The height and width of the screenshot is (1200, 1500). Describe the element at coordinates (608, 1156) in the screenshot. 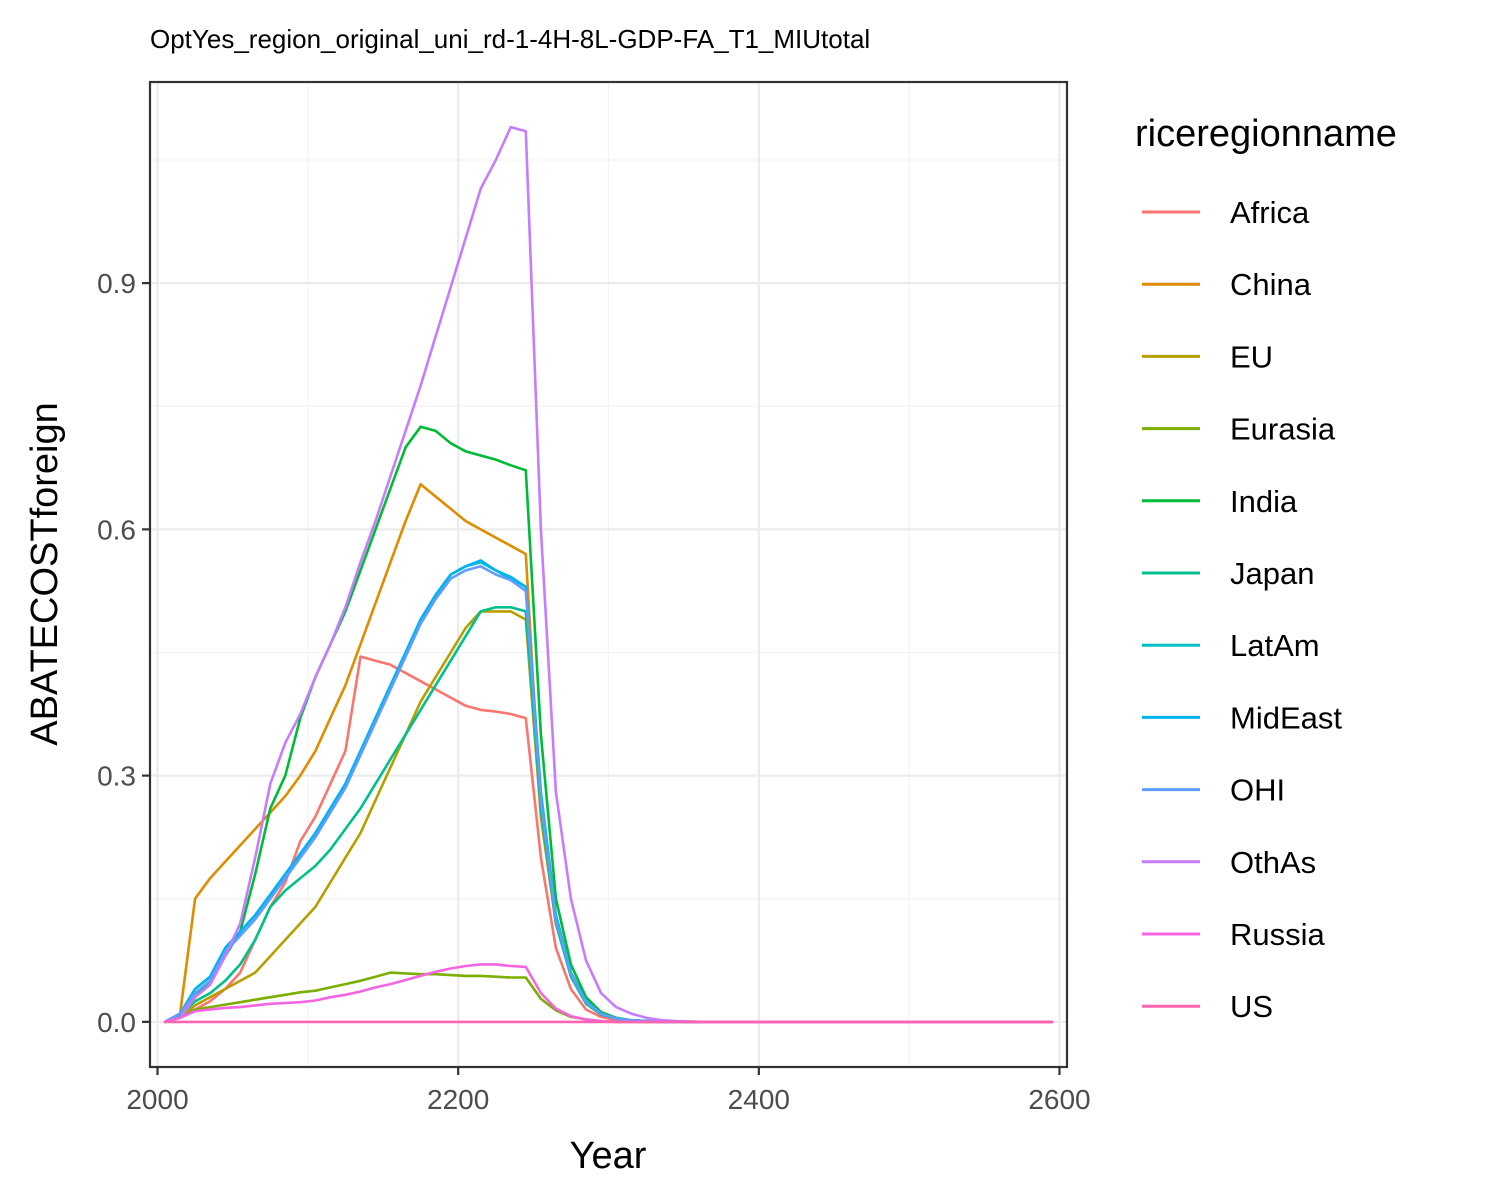

I see `x-axis-title: Year` at that location.